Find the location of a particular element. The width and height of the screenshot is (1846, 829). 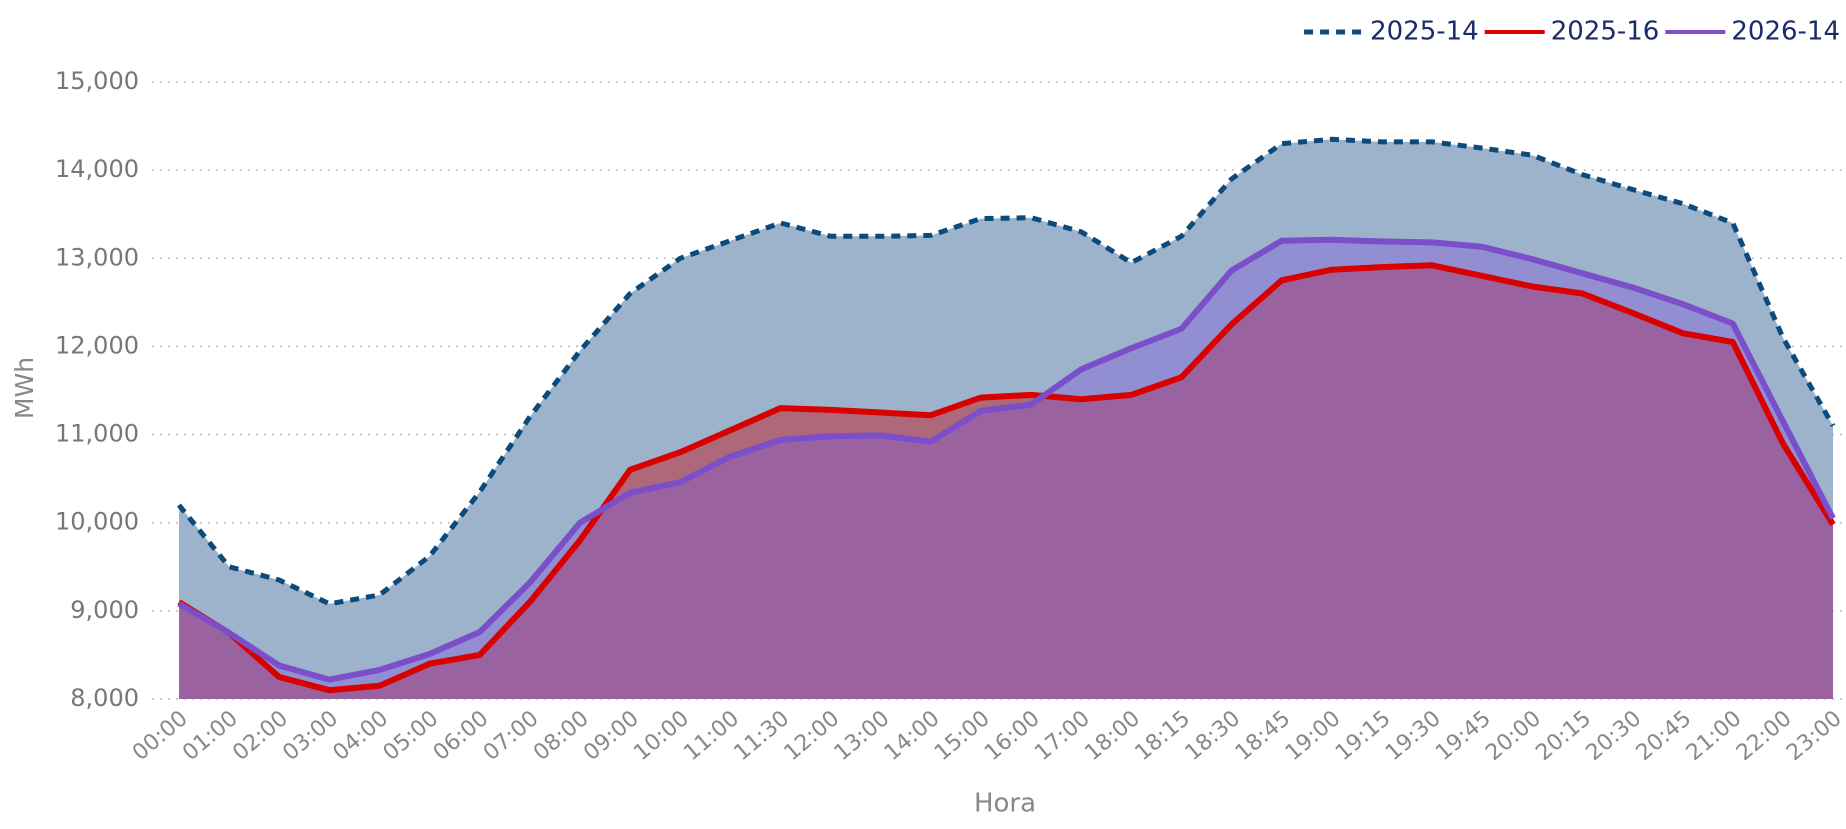

x-tick-label: 20:15 is located at coordinates (1563, 736).